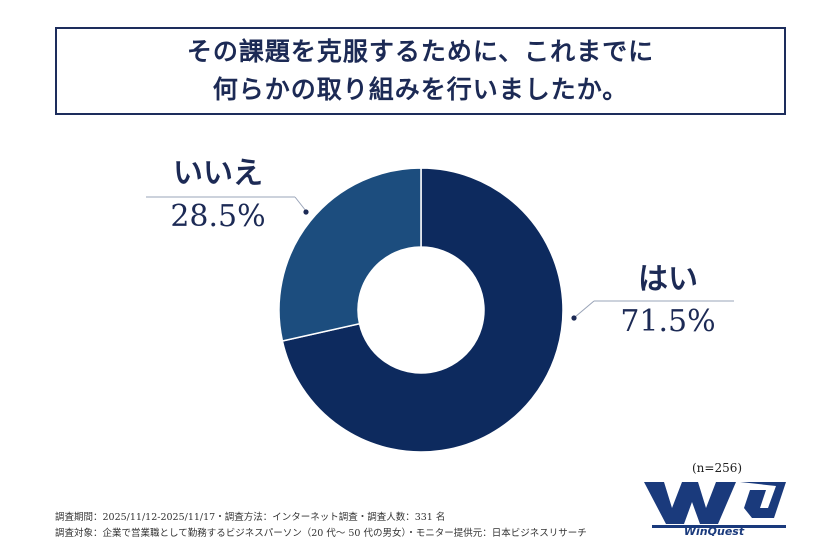  I want to click on leader-dot-no, so click(306, 212).